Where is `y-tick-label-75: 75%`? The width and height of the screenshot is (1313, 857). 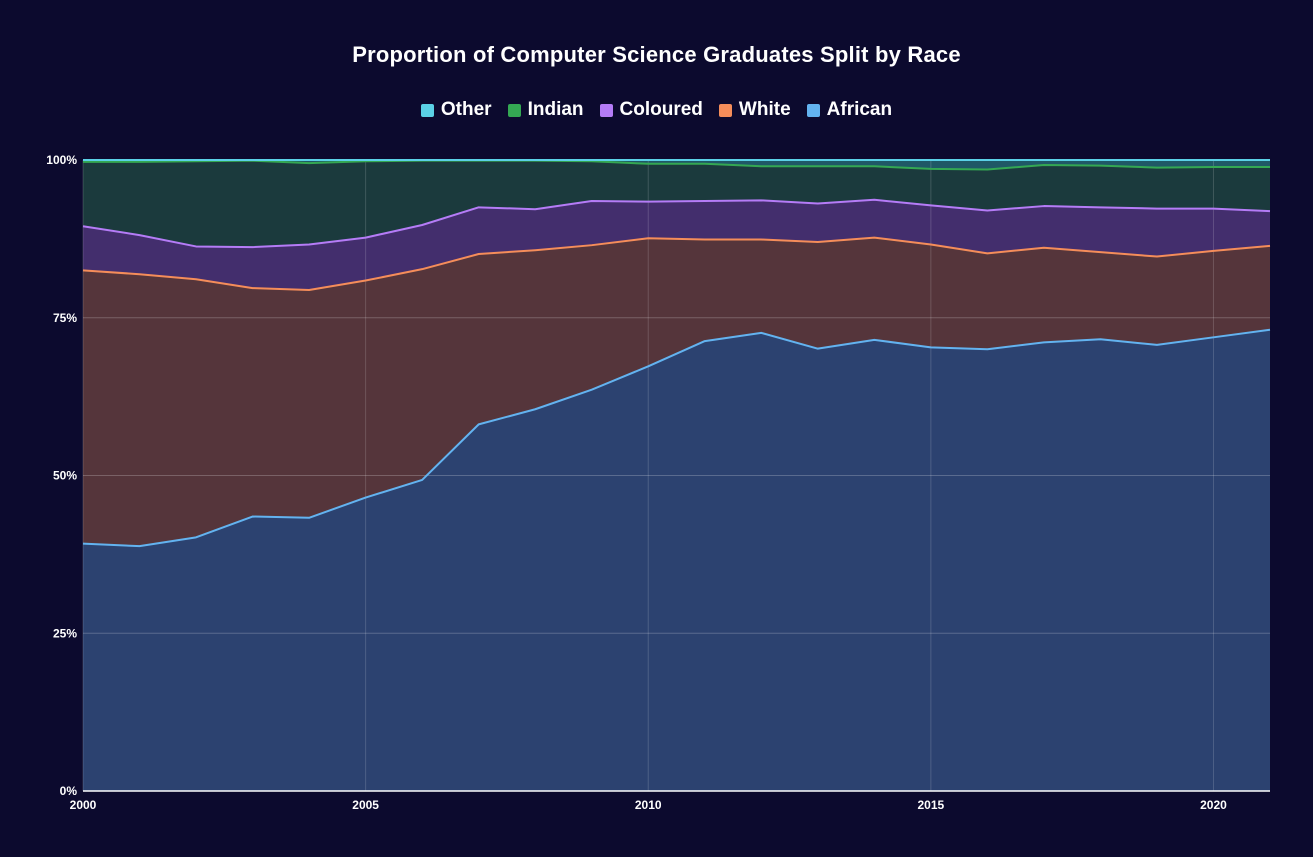
y-tick-label-75: 75% is located at coordinates (65, 318).